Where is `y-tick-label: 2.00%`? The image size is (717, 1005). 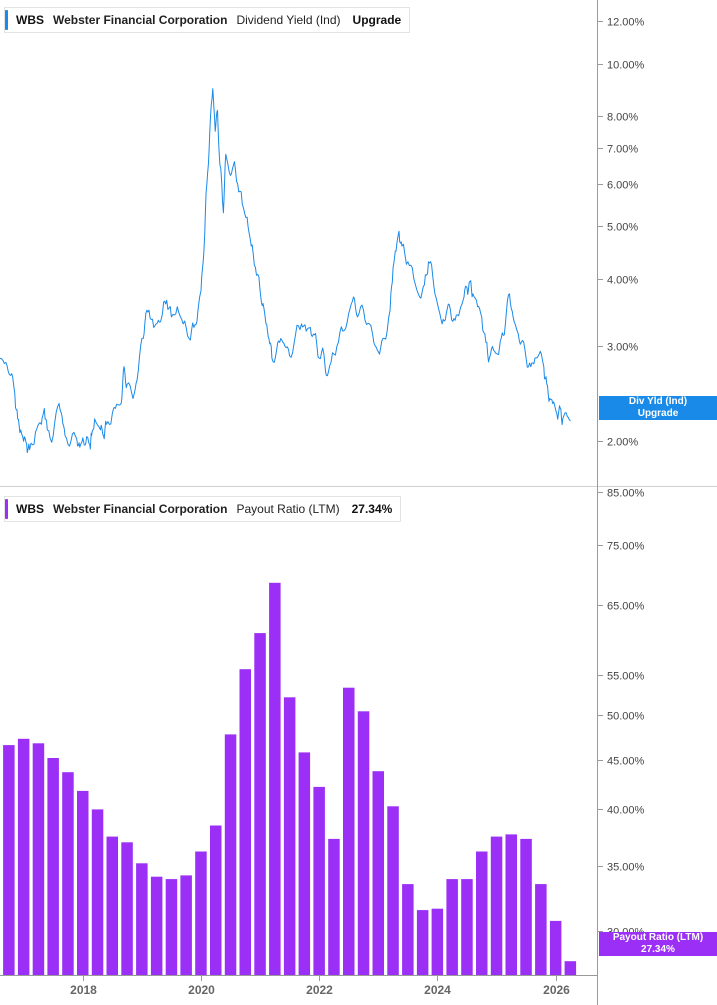 y-tick-label: 2.00% is located at coordinates (622, 443).